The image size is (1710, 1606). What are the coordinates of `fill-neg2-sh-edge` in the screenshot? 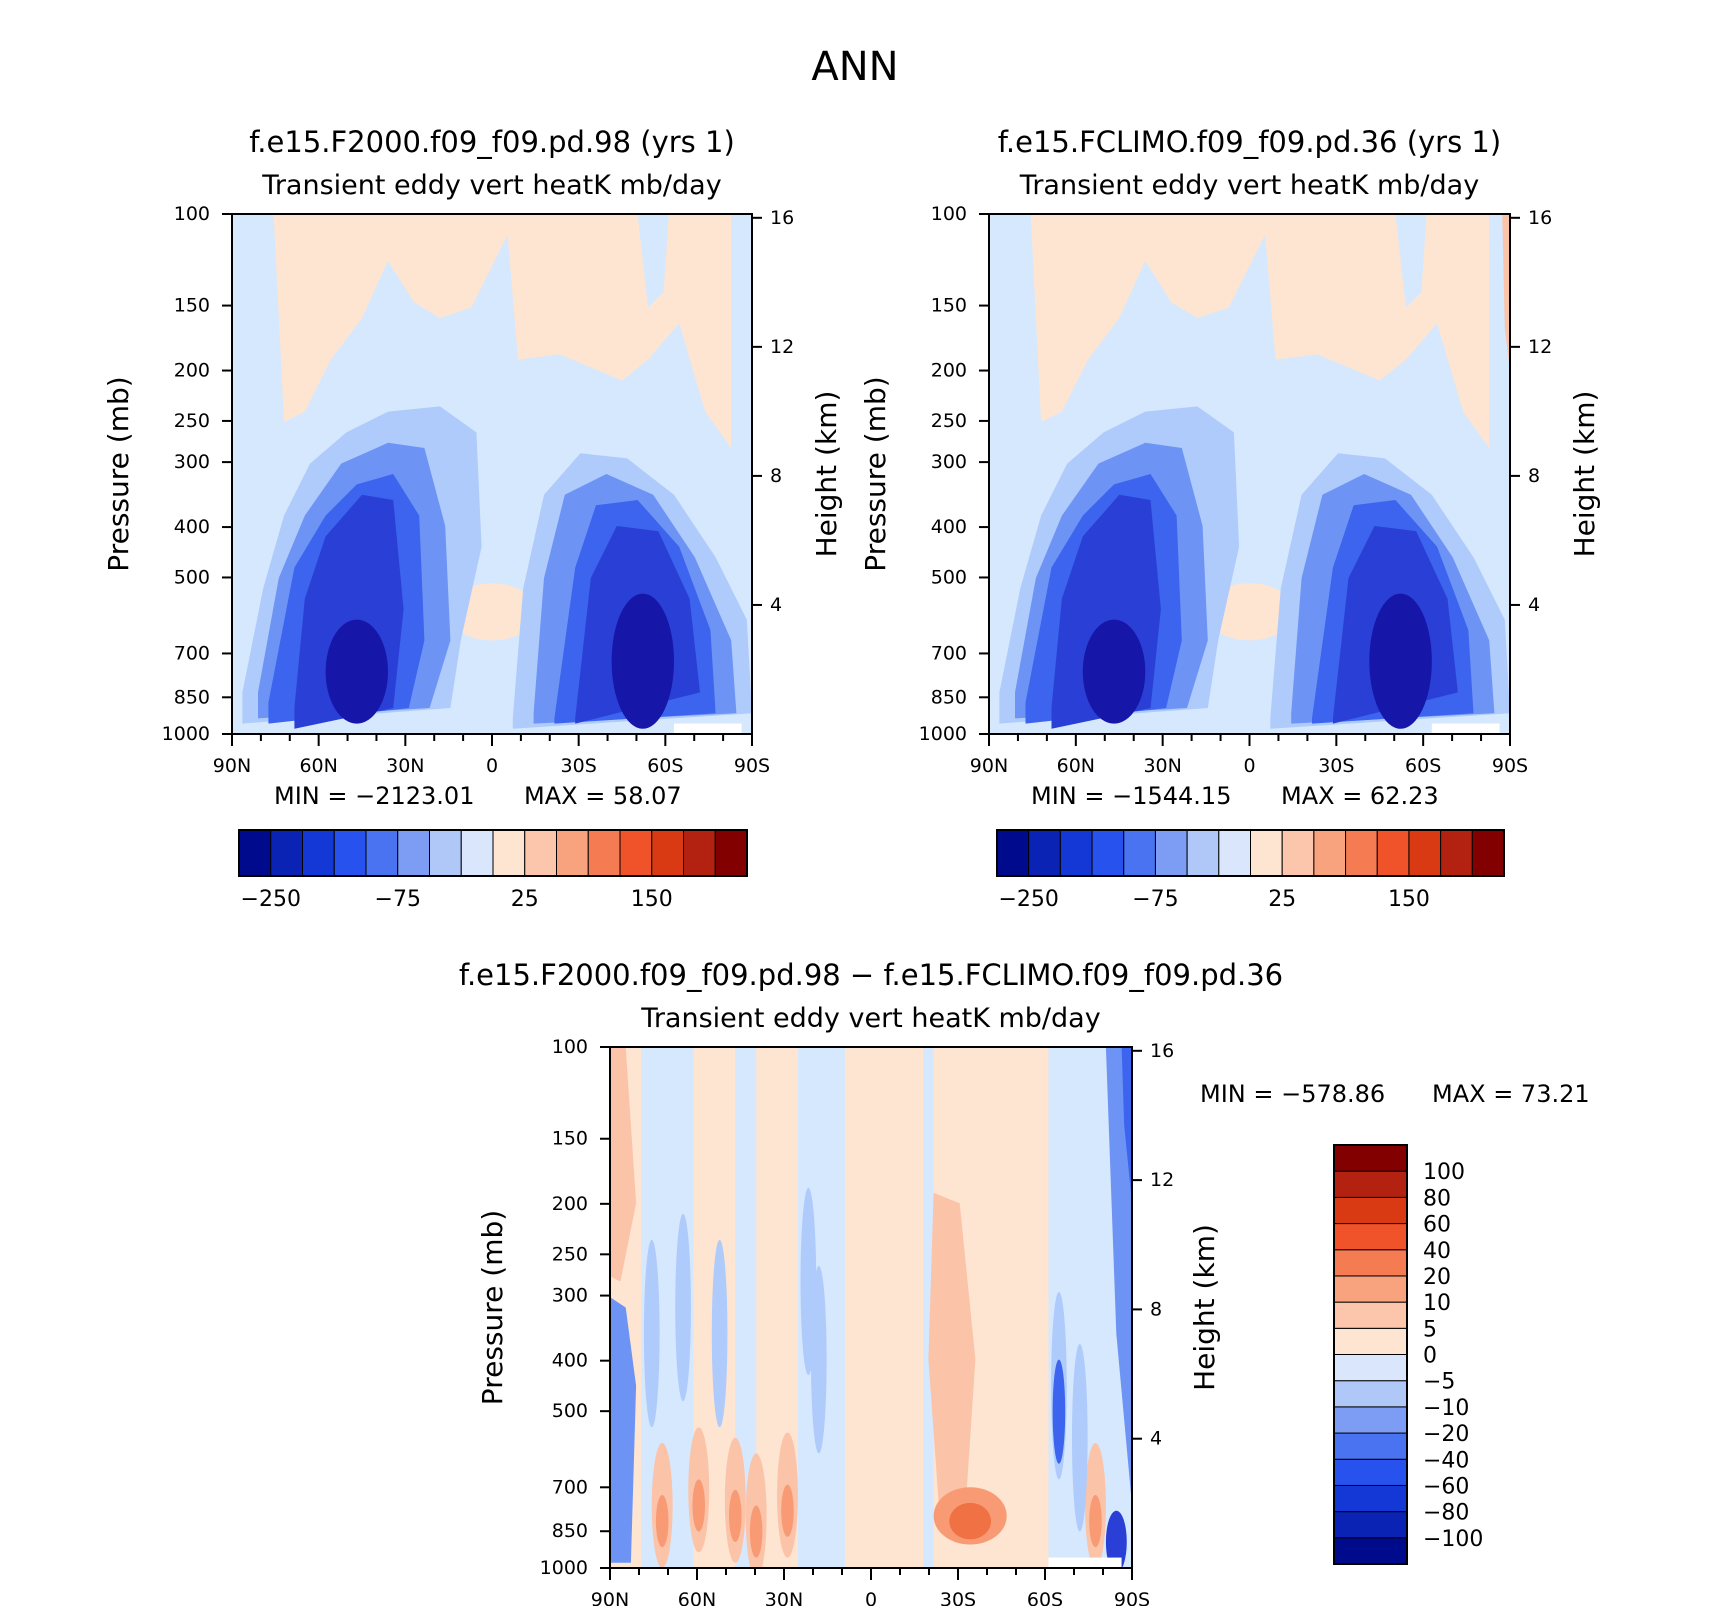 It's located at (1118, 1276).